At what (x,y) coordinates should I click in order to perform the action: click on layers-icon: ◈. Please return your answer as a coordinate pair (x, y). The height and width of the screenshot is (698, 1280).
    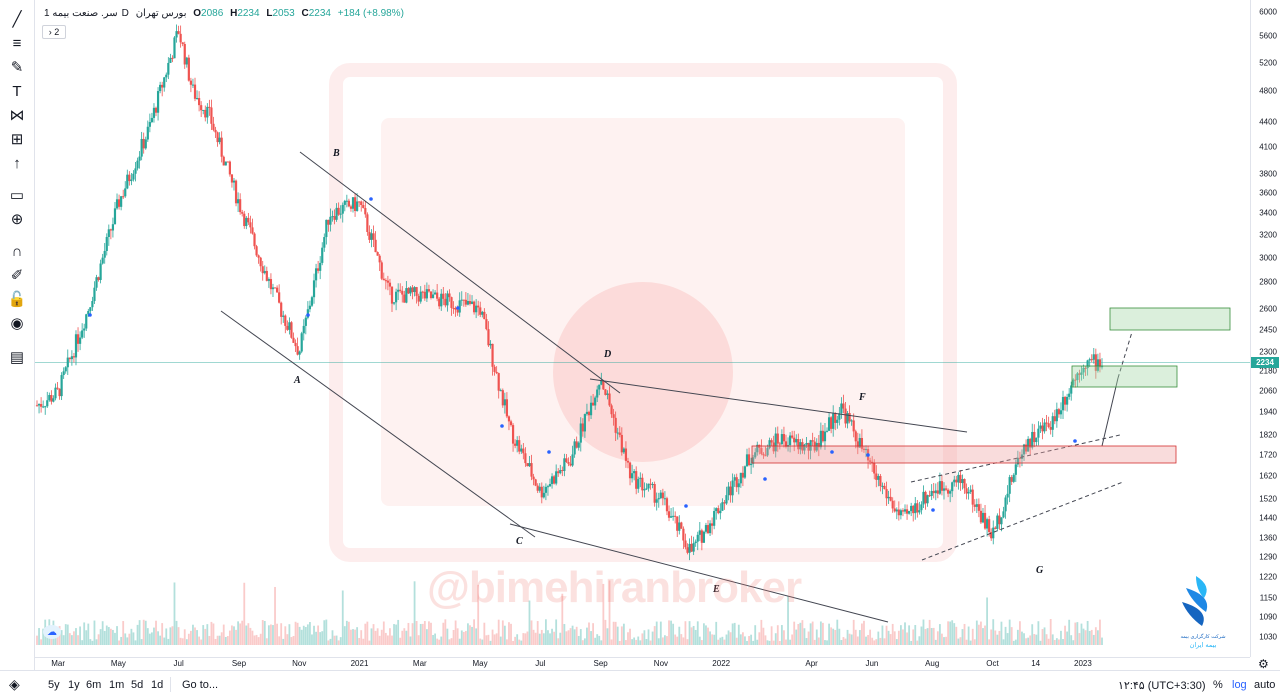
    Looking at the image, I should click on (14, 684).